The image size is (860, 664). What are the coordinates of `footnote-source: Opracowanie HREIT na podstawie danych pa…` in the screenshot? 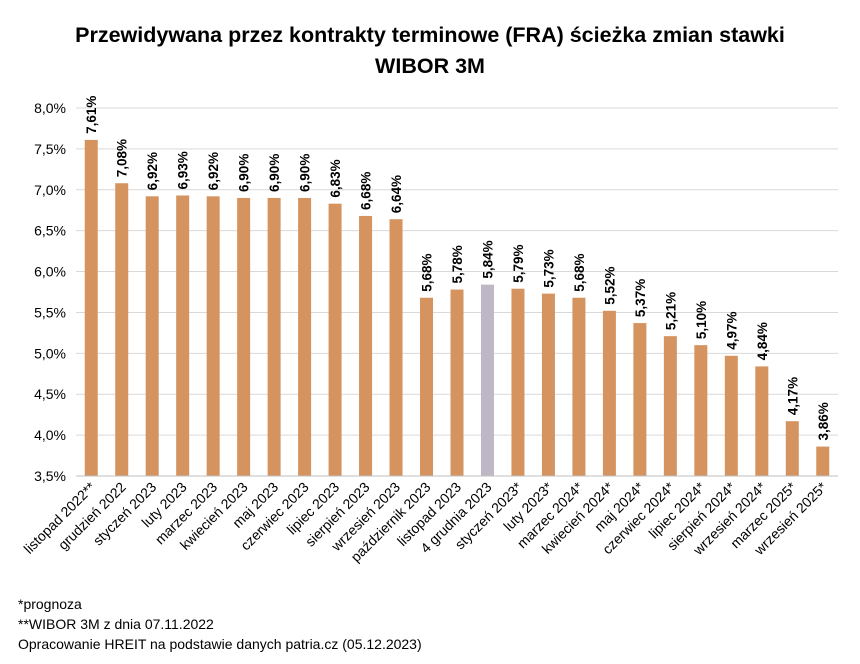 It's located at (220, 644).